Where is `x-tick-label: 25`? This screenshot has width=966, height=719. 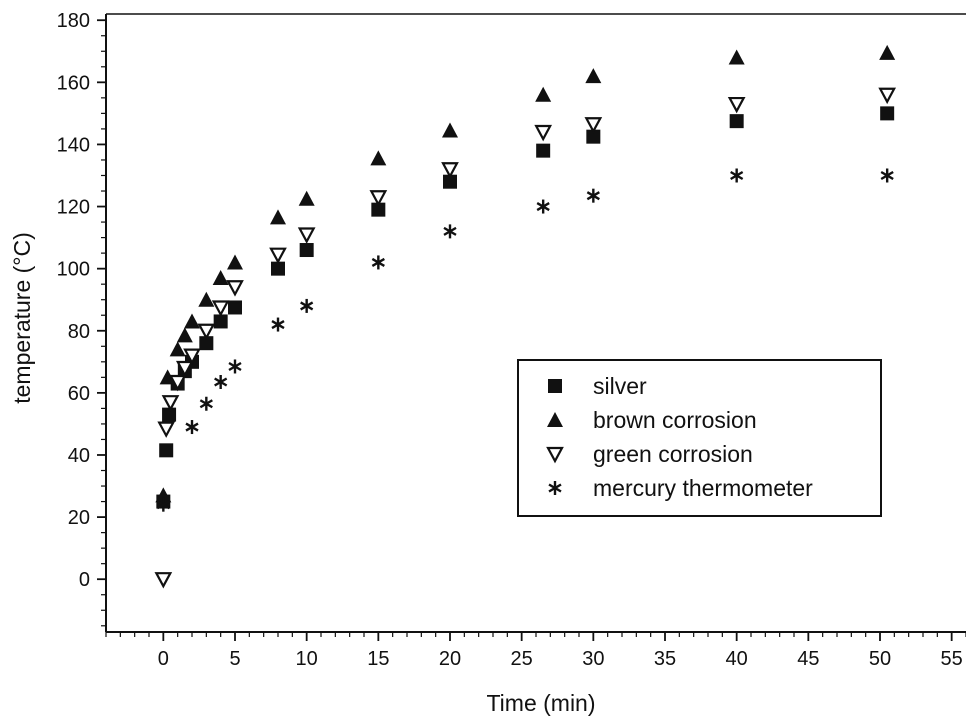 x-tick-label: 25 is located at coordinates (522, 659).